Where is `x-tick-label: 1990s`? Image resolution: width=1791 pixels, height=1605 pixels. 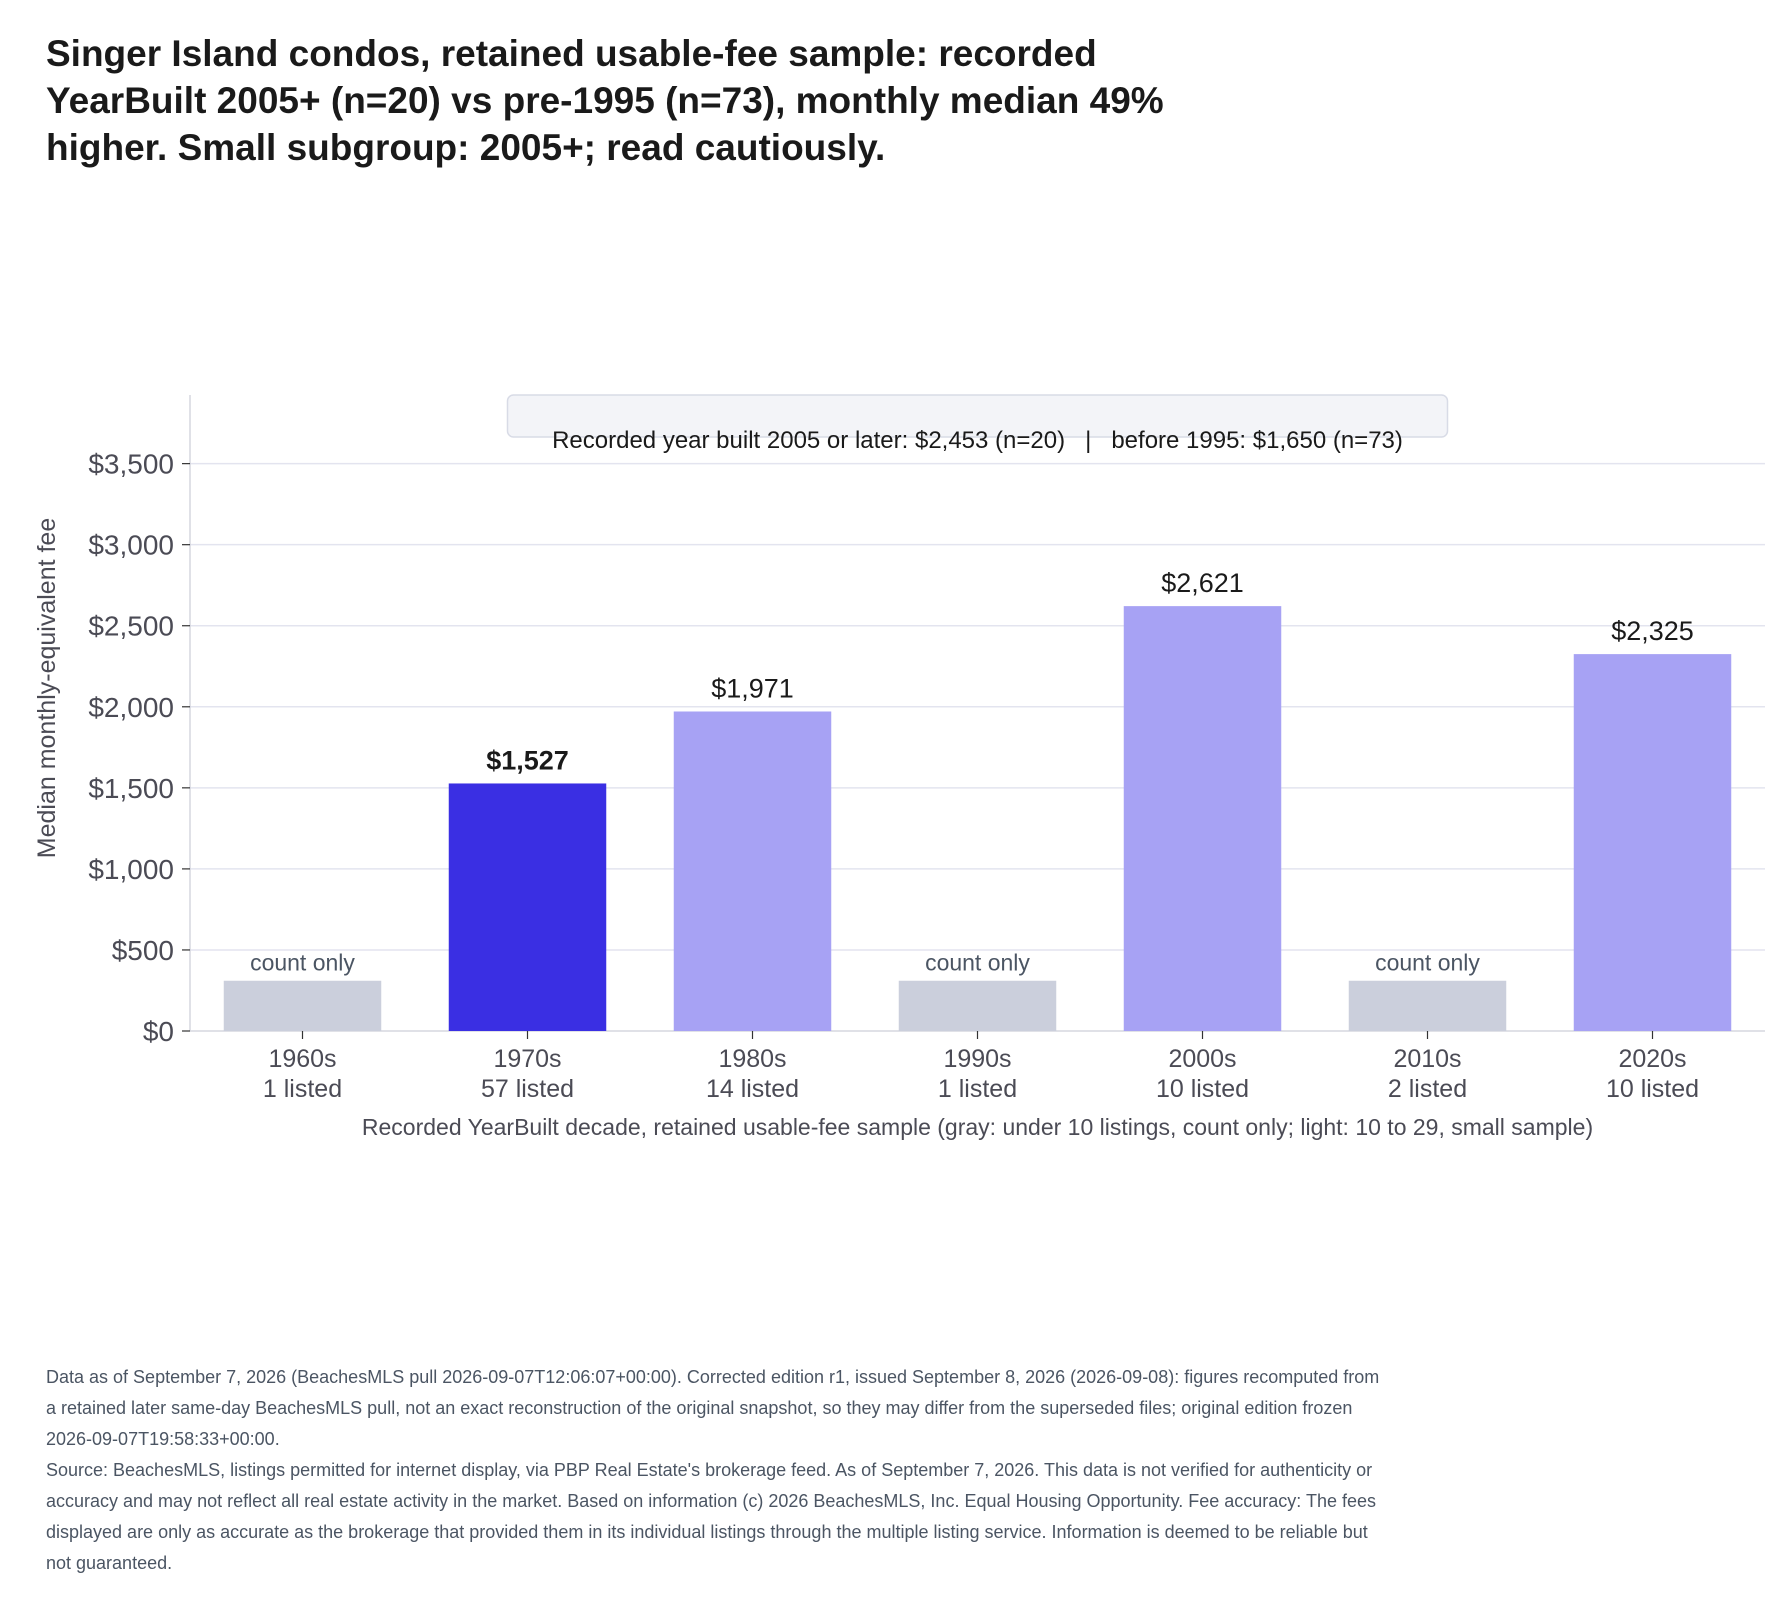 x-tick-label: 1990s is located at coordinates (977, 1059).